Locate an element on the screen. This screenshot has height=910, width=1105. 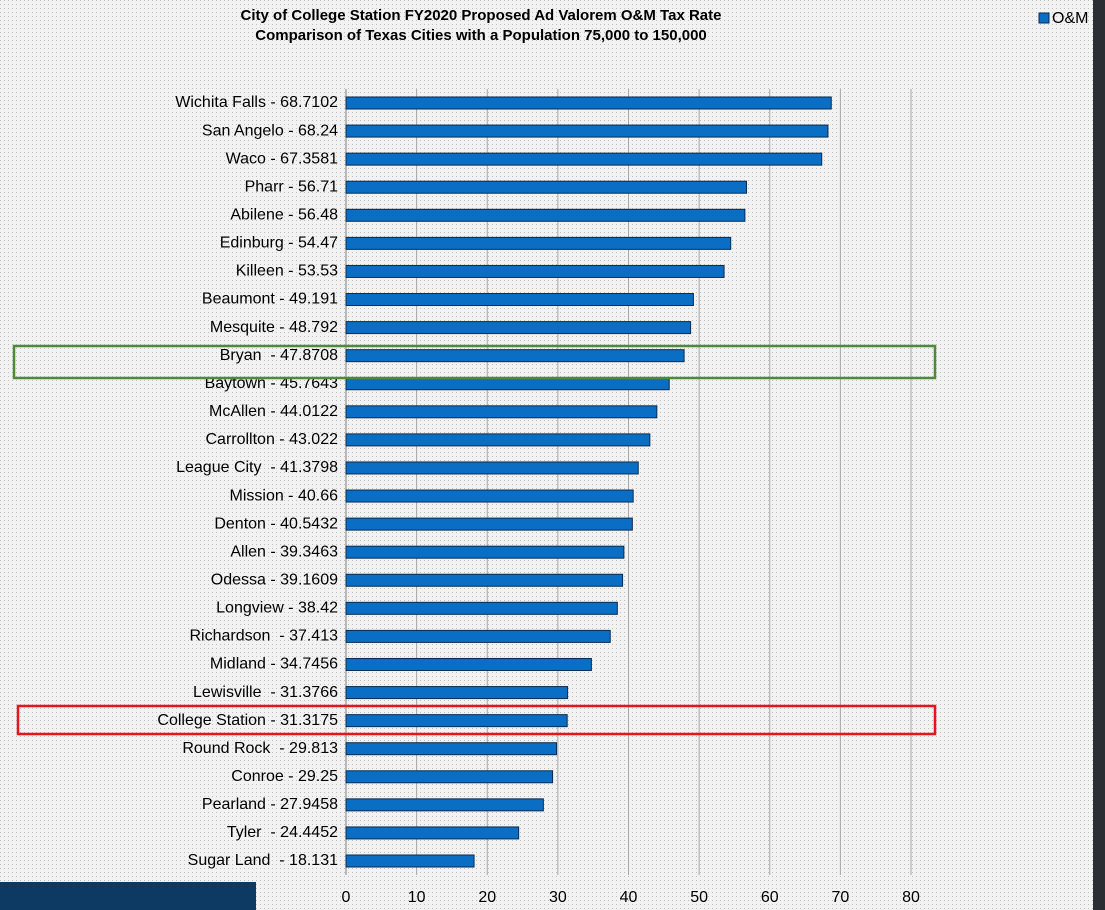
y-tick-label: Wichita Falls - 68.7102 is located at coordinates (256, 102).